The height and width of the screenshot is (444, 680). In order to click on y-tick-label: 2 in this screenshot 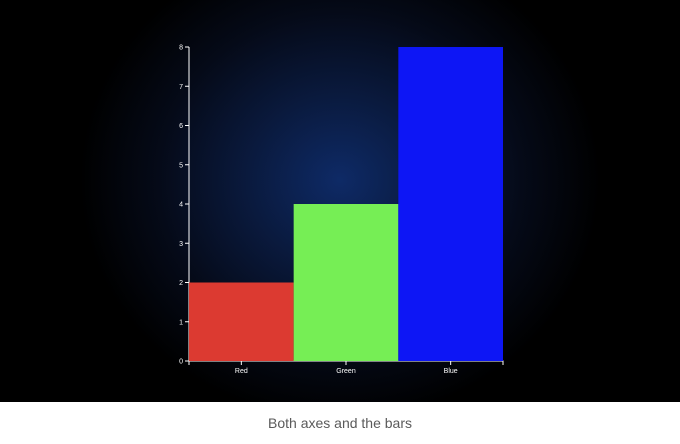, I will do `click(181, 283)`.